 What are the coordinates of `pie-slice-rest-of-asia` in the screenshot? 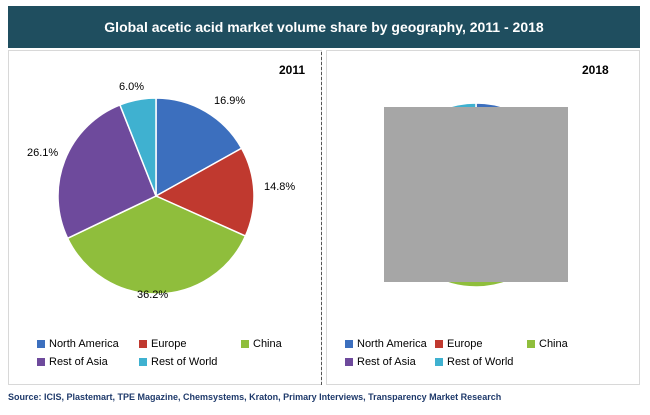 It's located at (107, 171).